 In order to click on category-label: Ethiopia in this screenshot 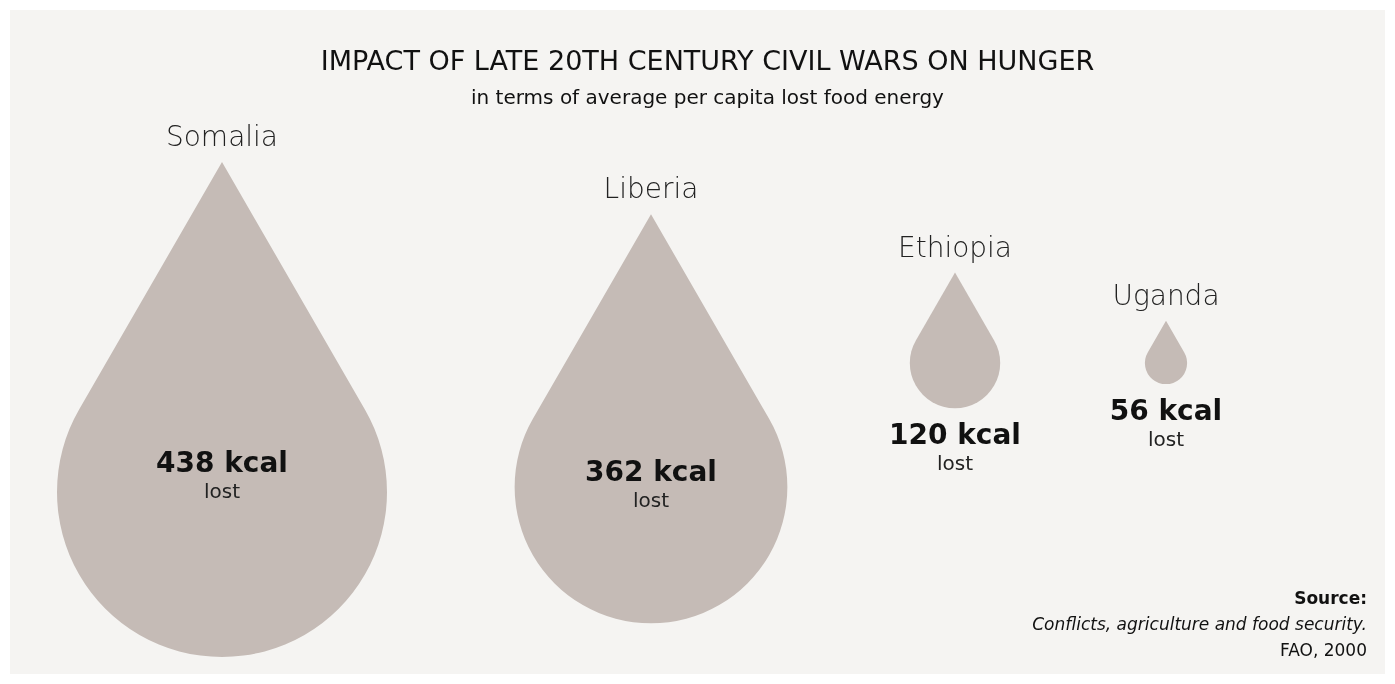, I will do `click(955, 247)`.